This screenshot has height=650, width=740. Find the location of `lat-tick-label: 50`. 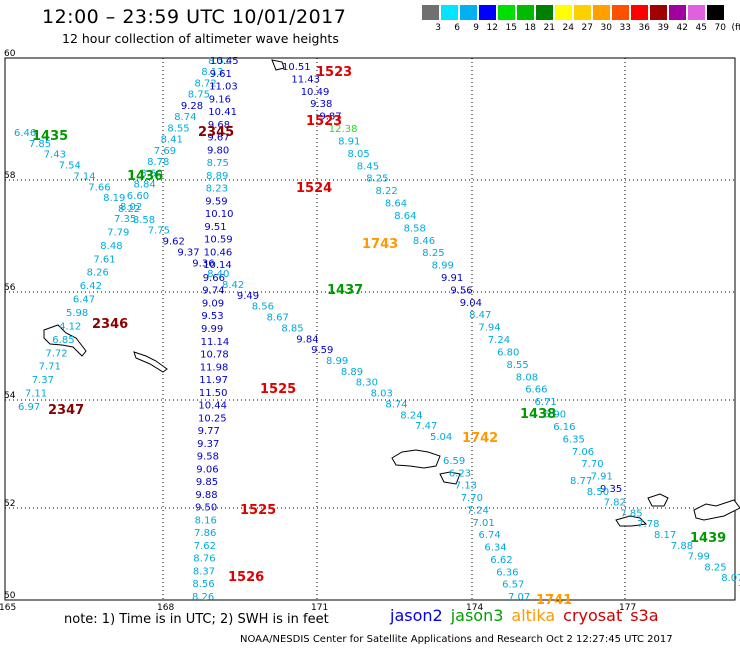

lat-tick-label: 50 is located at coordinates (10, 596).